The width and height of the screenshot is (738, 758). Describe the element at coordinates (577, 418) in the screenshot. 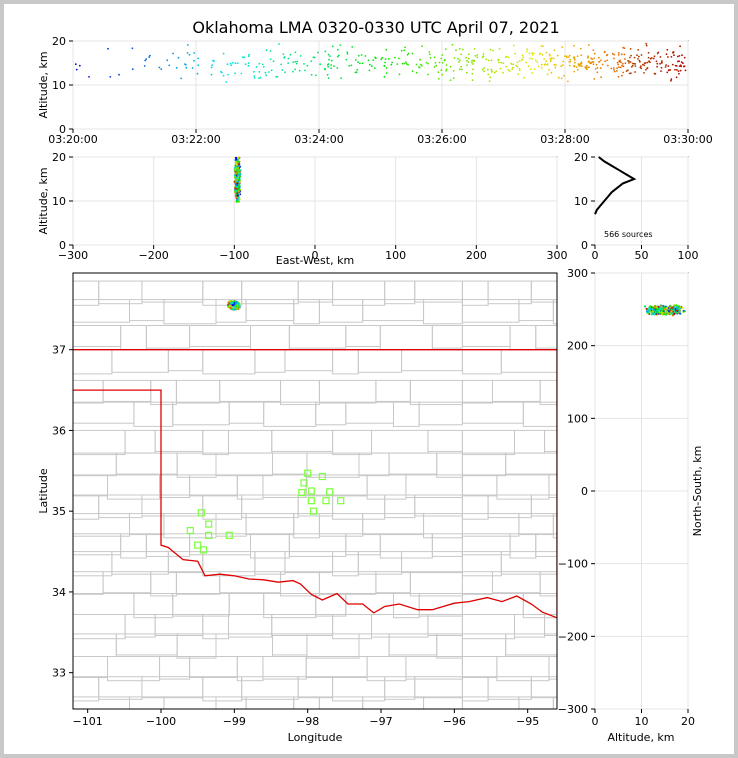

I see `ns-tick-label: 100` at that location.